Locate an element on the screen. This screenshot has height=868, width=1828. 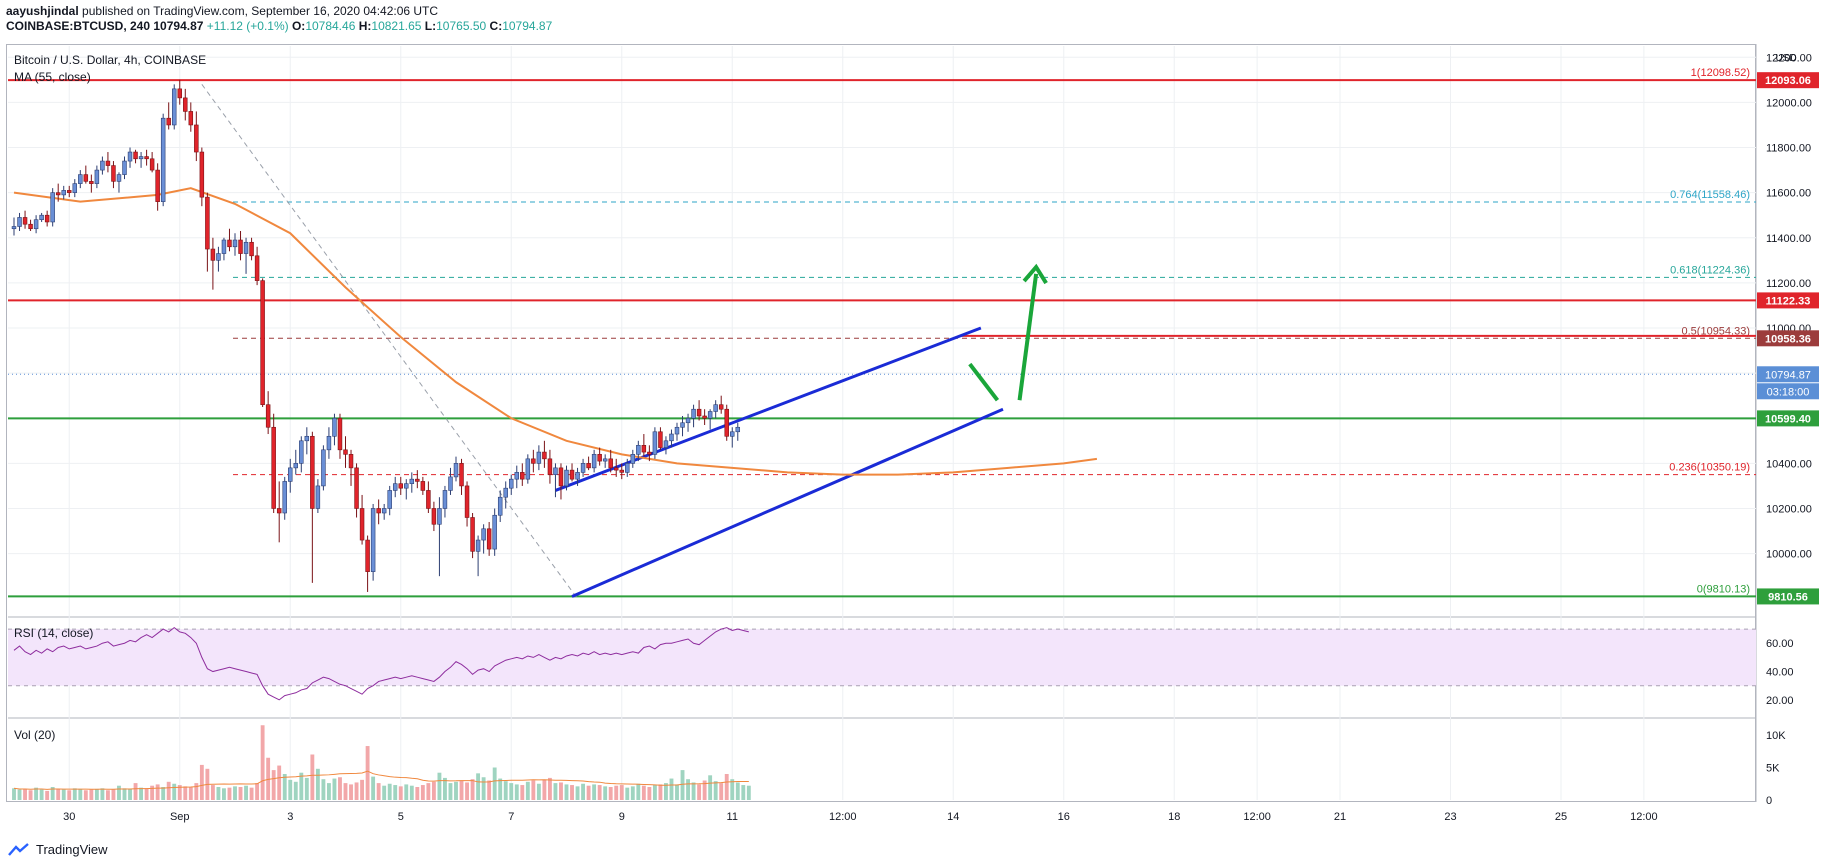
x-tick-label: 9 is located at coordinates (622, 817).